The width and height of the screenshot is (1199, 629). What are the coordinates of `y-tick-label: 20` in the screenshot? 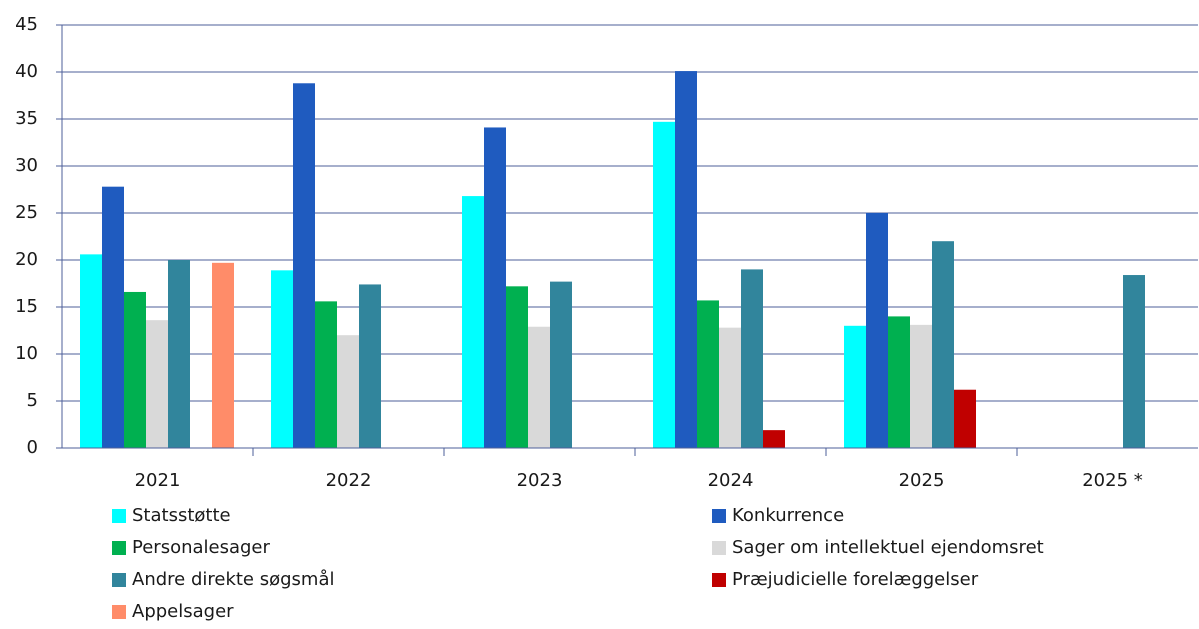 It's located at (26, 259).